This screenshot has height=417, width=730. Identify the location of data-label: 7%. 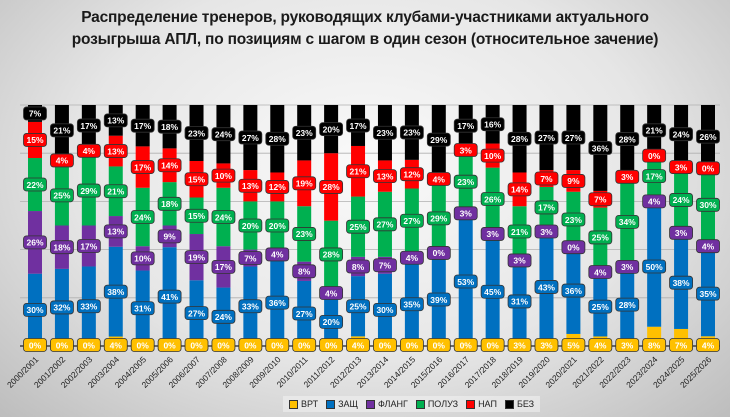
(250, 258).